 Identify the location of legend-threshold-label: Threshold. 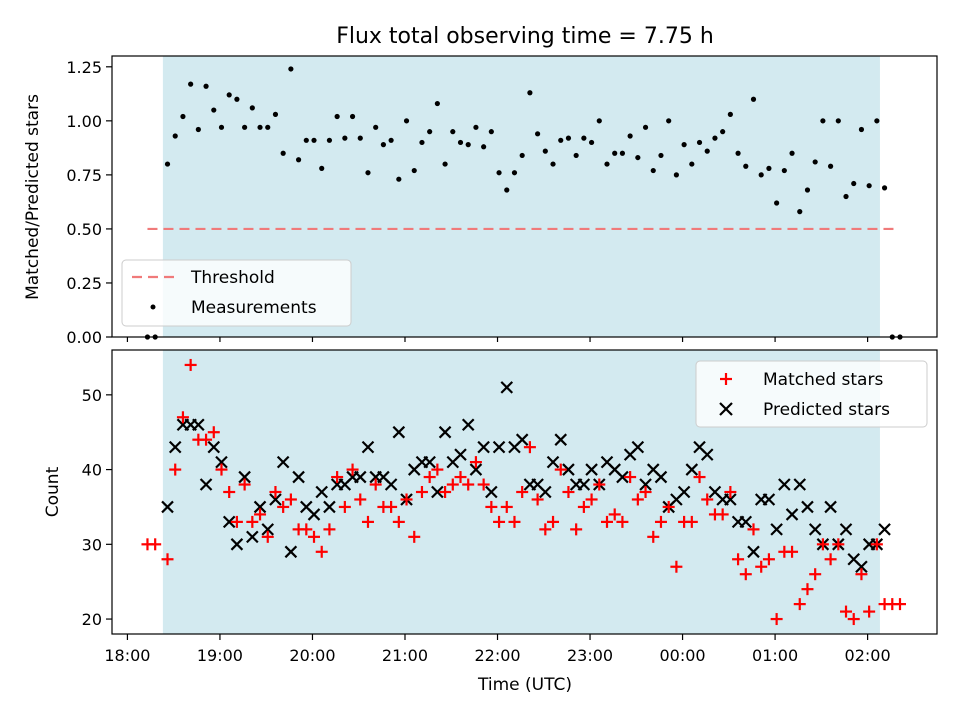
(232, 278).